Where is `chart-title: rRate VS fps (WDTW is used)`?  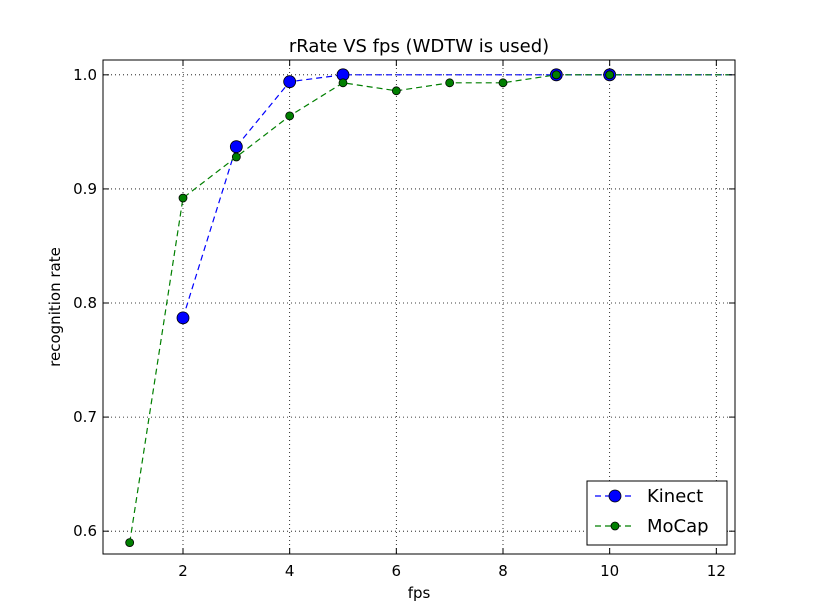 chart-title: rRate VS fps (WDTW is used) is located at coordinates (419, 46).